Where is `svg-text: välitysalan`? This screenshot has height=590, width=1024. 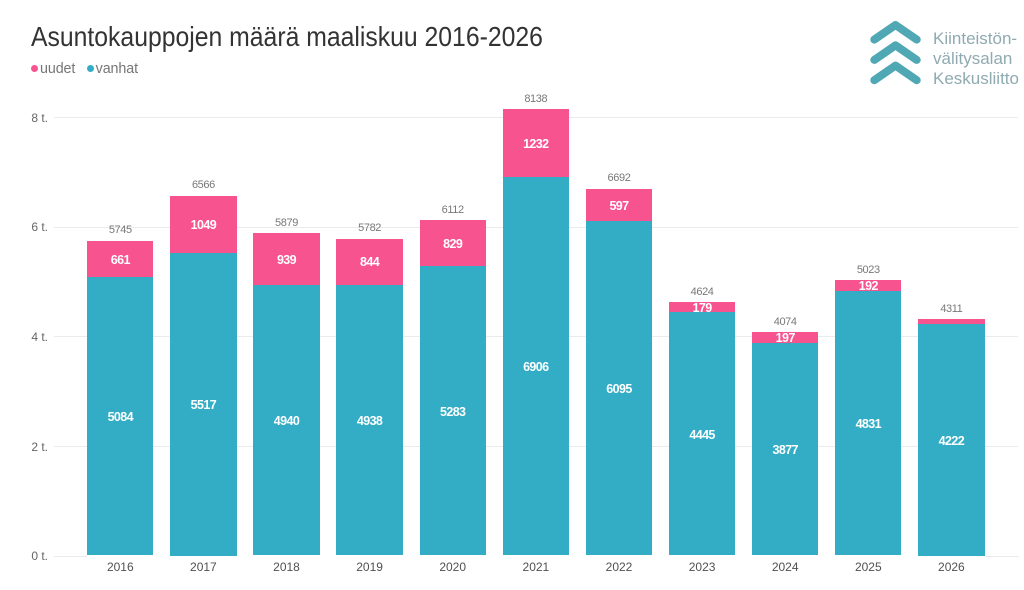
svg-text: välitysalan is located at coordinates (972, 58).